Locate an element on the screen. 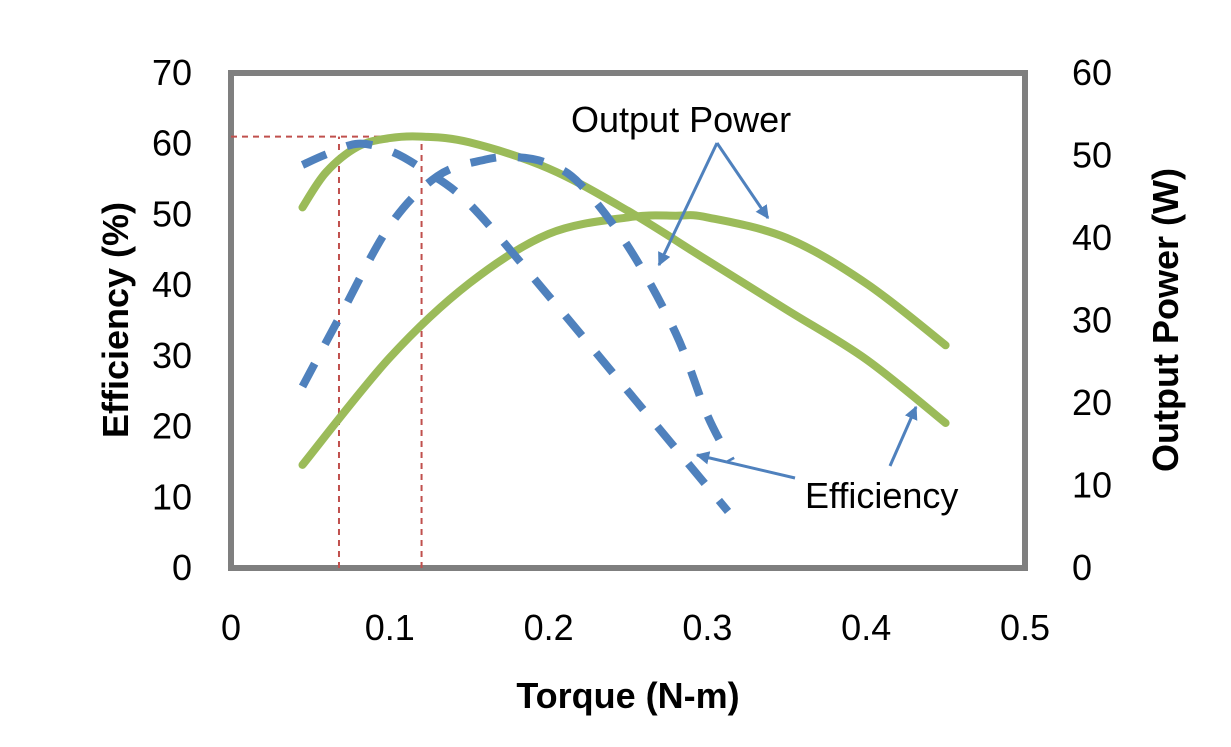  y-right-tick-label: 20 is located at coordinates (1092, 402).